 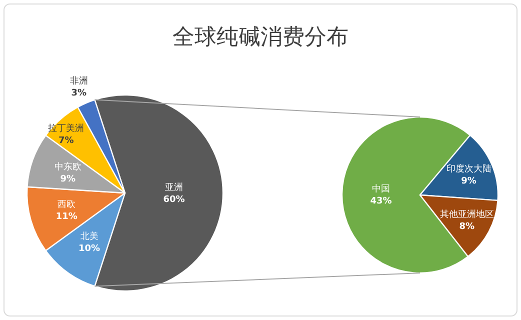 I want to click on slice-label: 北美, so click(x=89, y=236).